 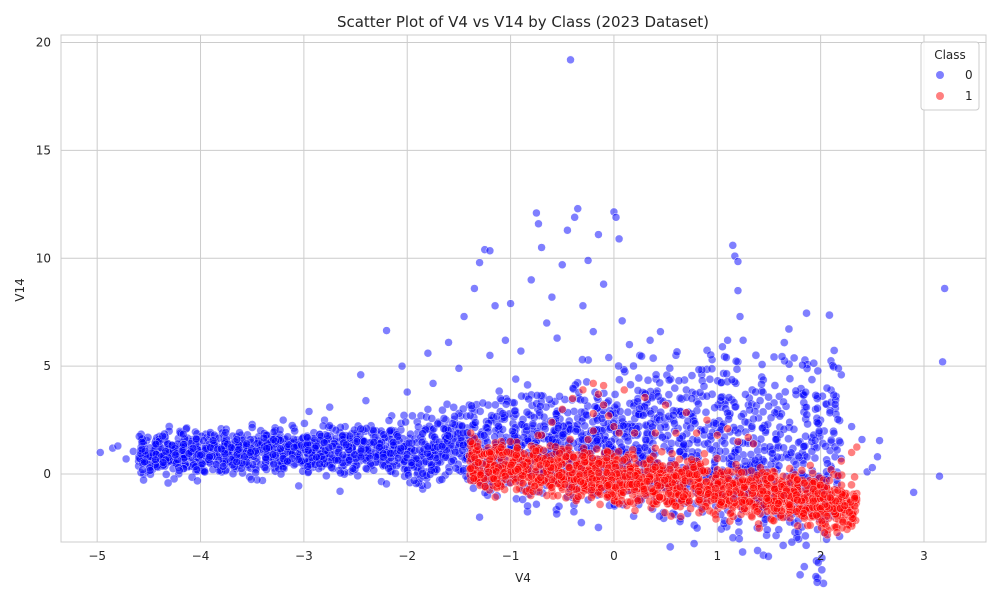 What do you see at coordinates (20, 289) in the screenshot?
I see `y-axis-label: V14` at bounding box center [20, 289].